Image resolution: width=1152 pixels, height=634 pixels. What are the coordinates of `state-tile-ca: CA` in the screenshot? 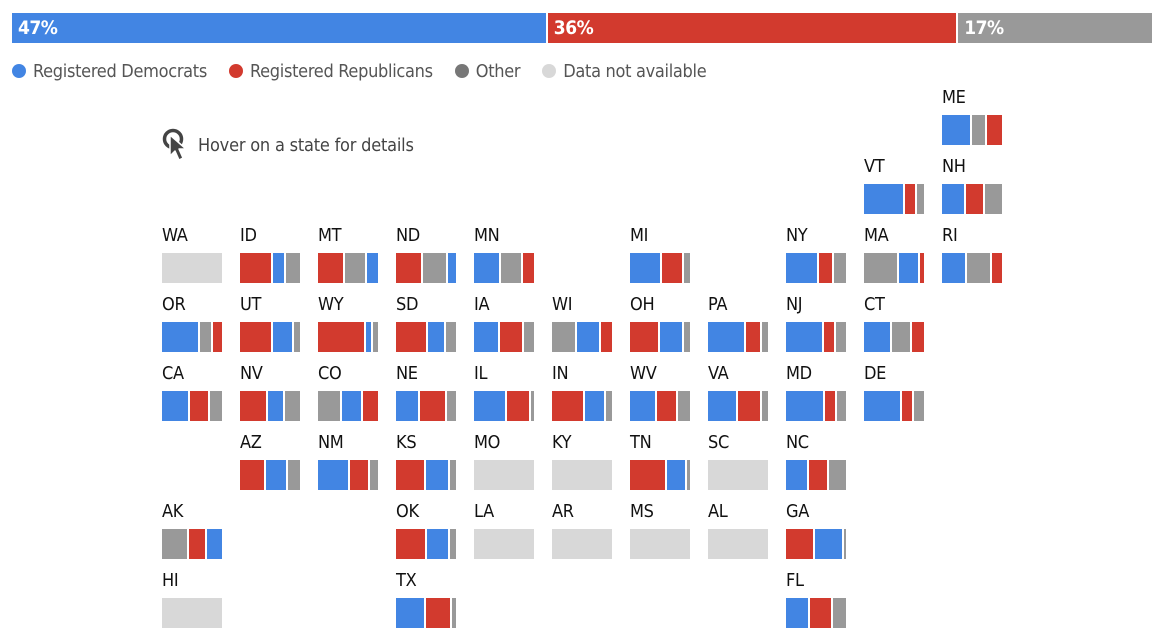 It's located at (192, 393).